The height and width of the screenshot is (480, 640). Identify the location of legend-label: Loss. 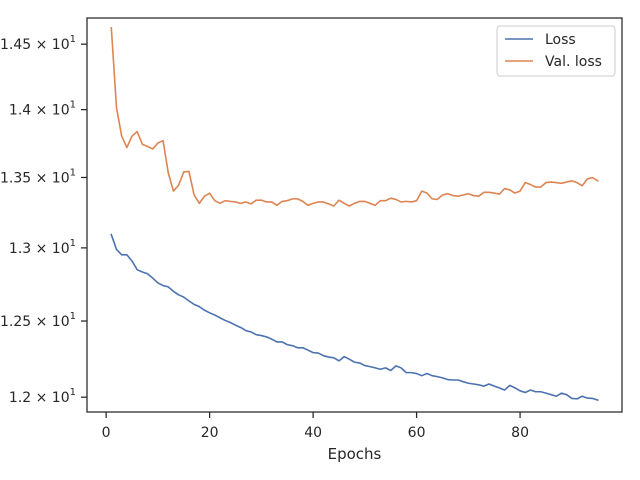
(560, 40).